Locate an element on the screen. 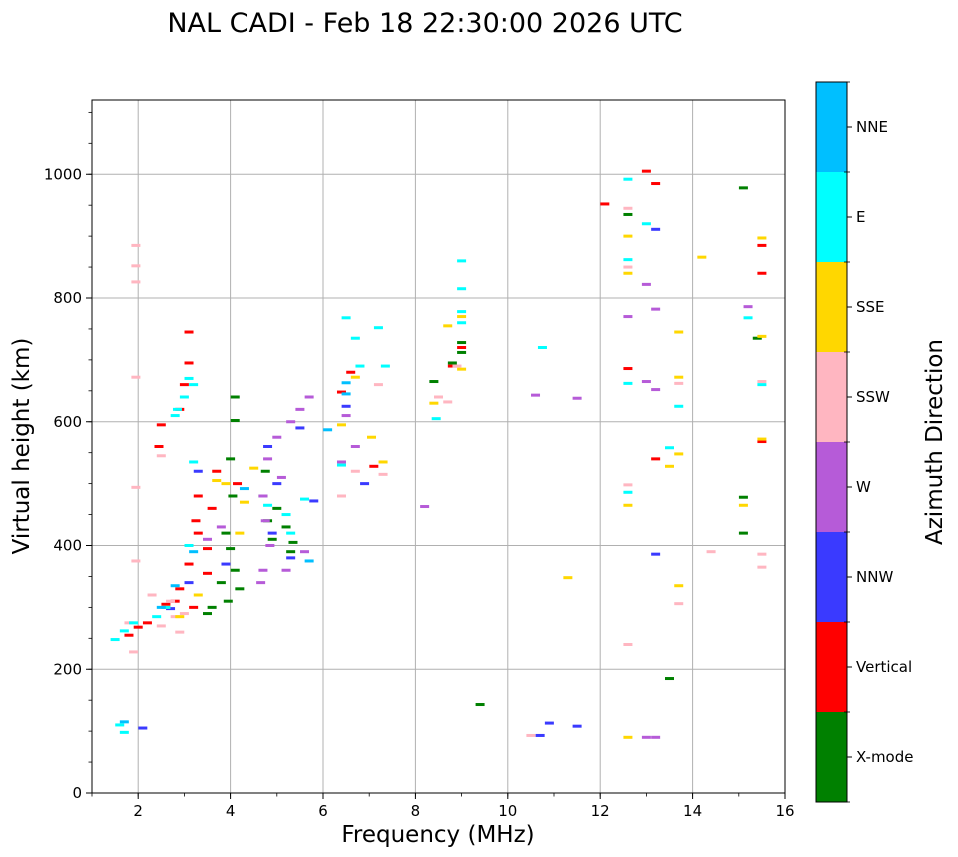 This screenshot has width=958, height=857. x-tick-label: 12 is located at coordinates (600, 811).